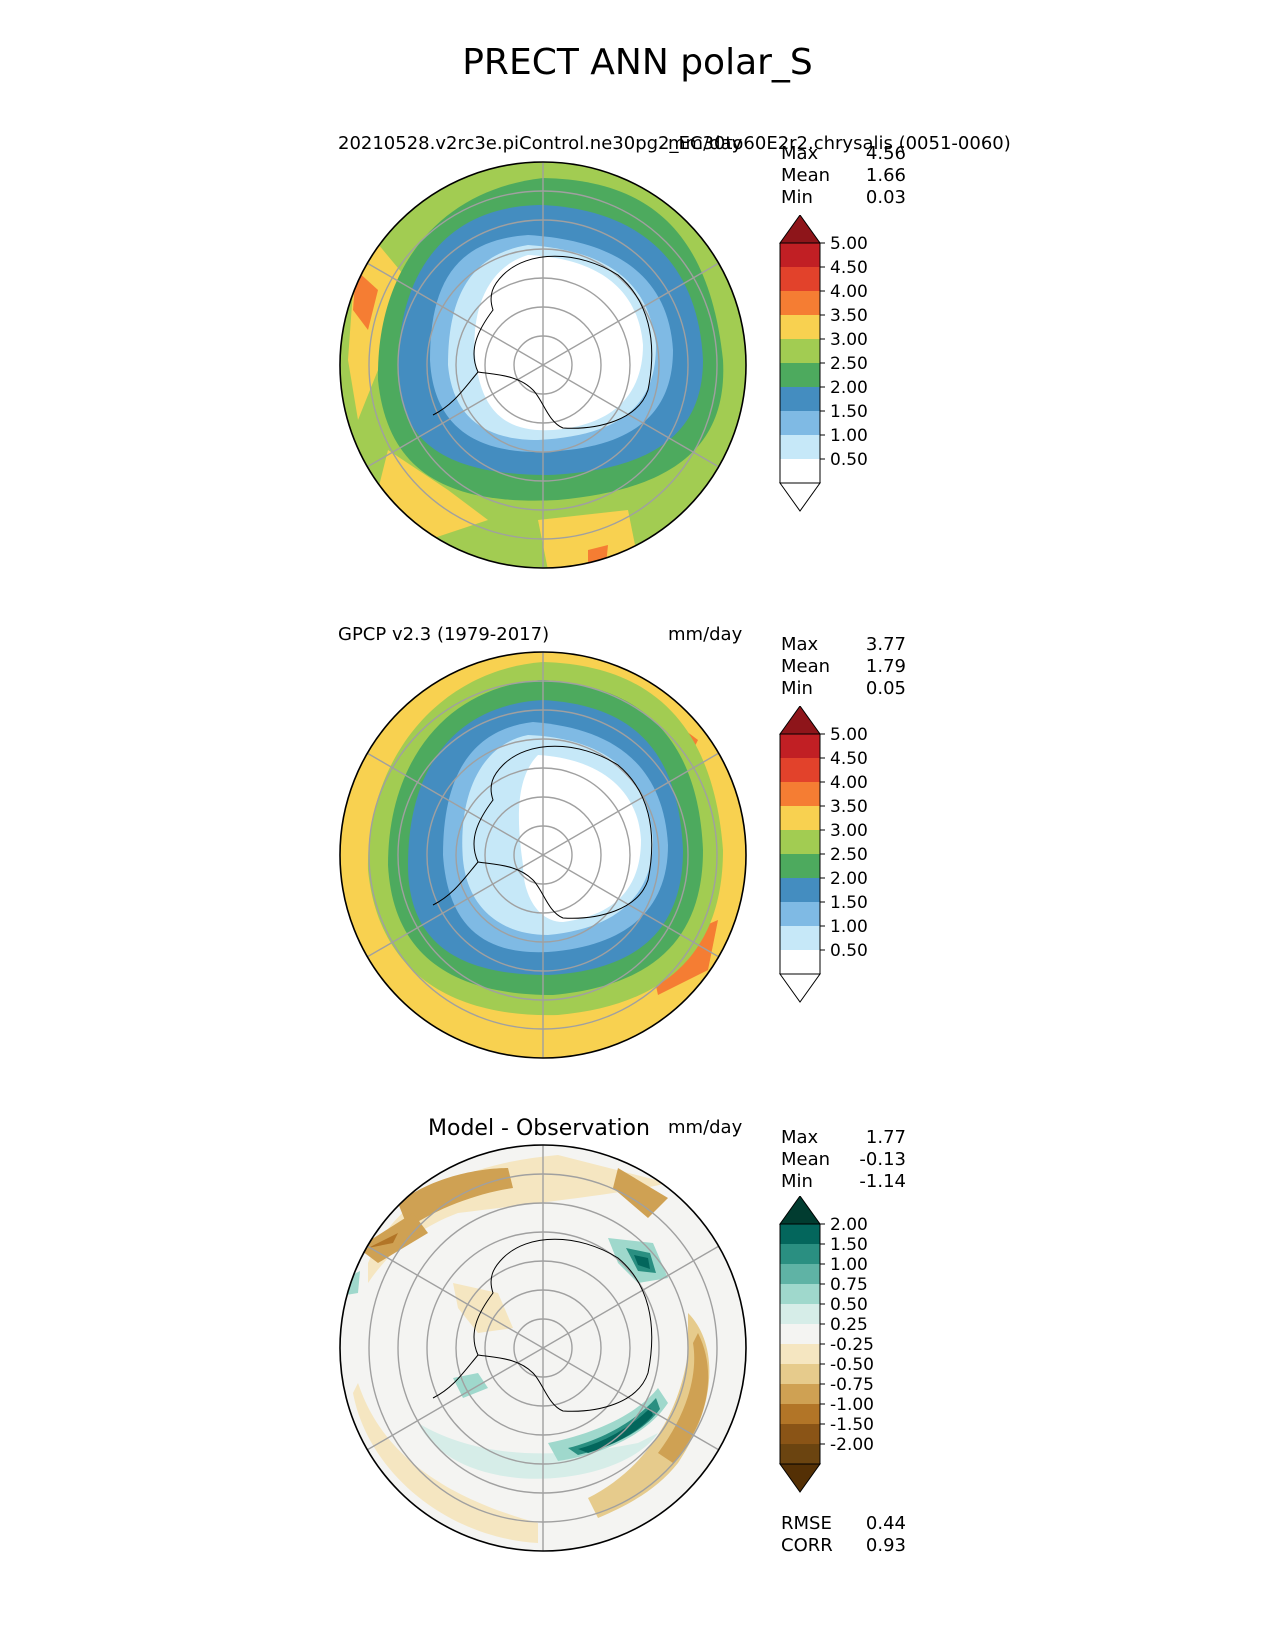 Image resolution: width=1275 pixels, height=1650 pixels. I want to click on field-band-0-0.5, so click(558, 343).